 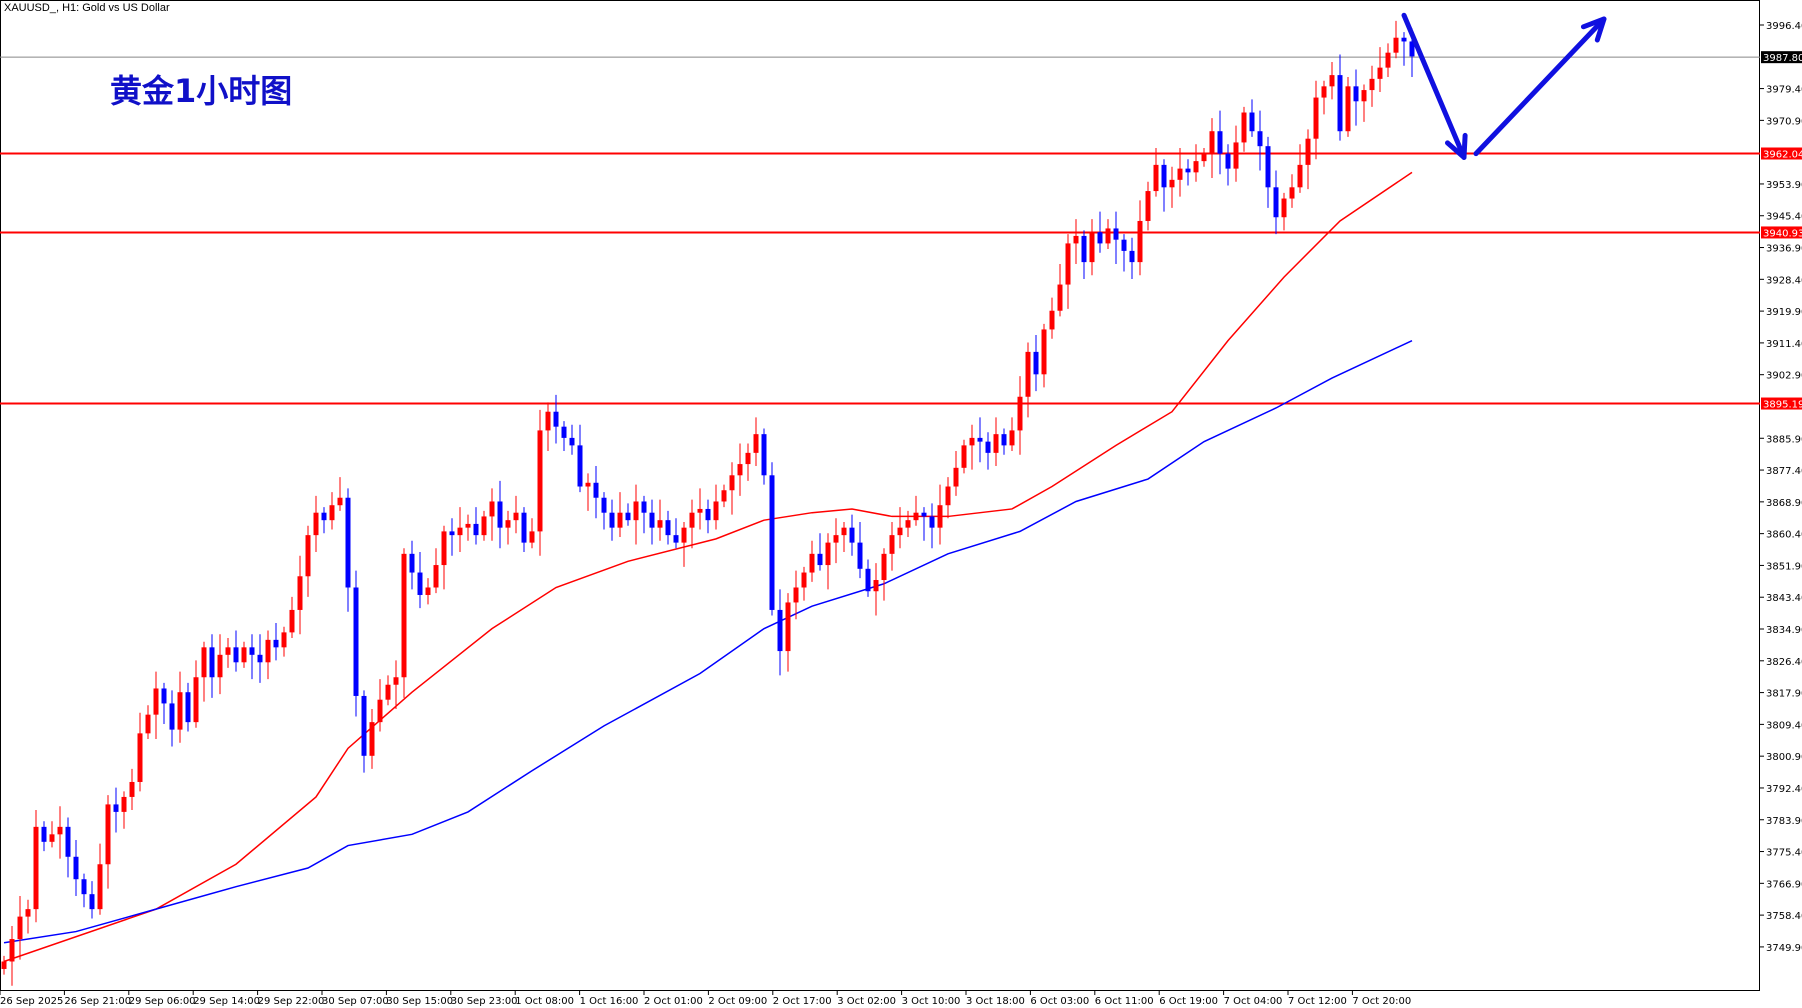 What do you see at coordinates (1124, 1001) in the screenshot?
I see `x-tick-label: 6 Oct 11:00` at bounding box center [1124, 1001].